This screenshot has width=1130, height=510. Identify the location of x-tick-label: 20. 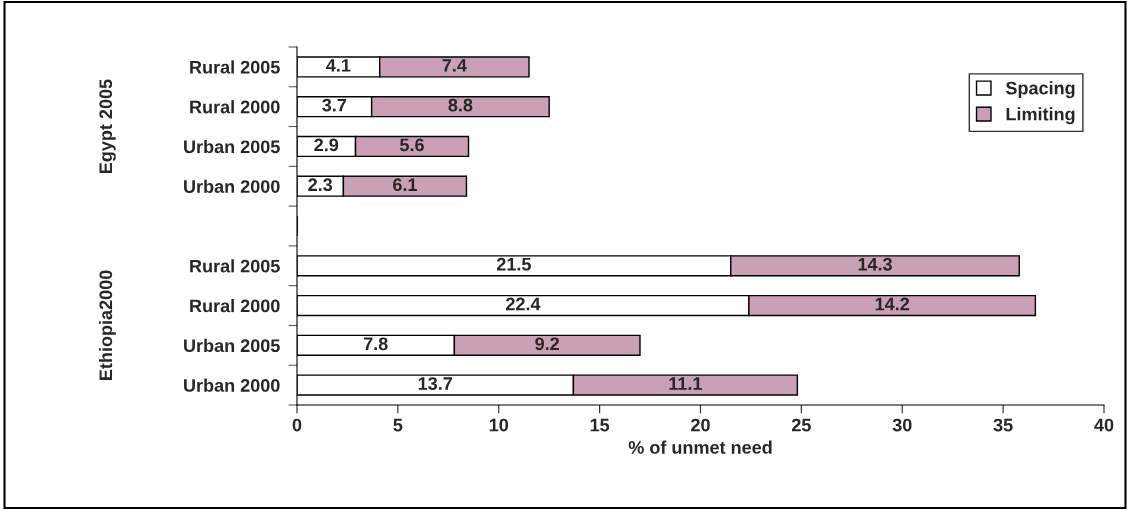
(700, 425).